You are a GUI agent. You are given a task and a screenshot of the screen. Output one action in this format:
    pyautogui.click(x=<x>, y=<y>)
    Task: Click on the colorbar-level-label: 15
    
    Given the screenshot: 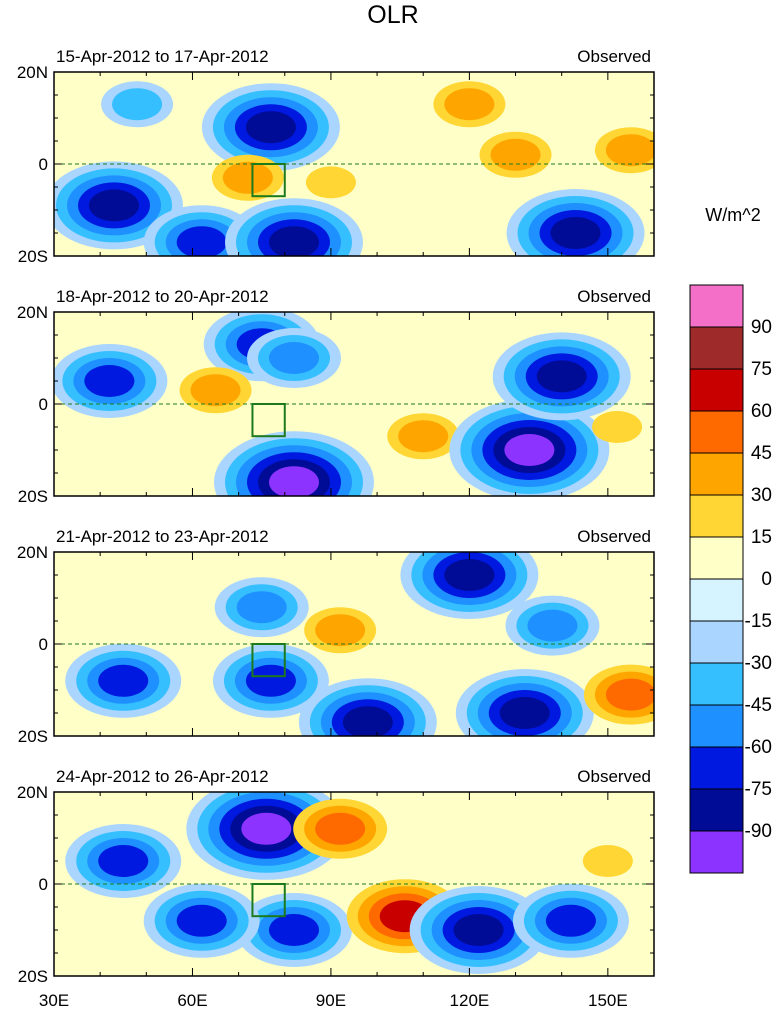 What is the action you would take?
    pyautogui.click(x=761, y=537)
    